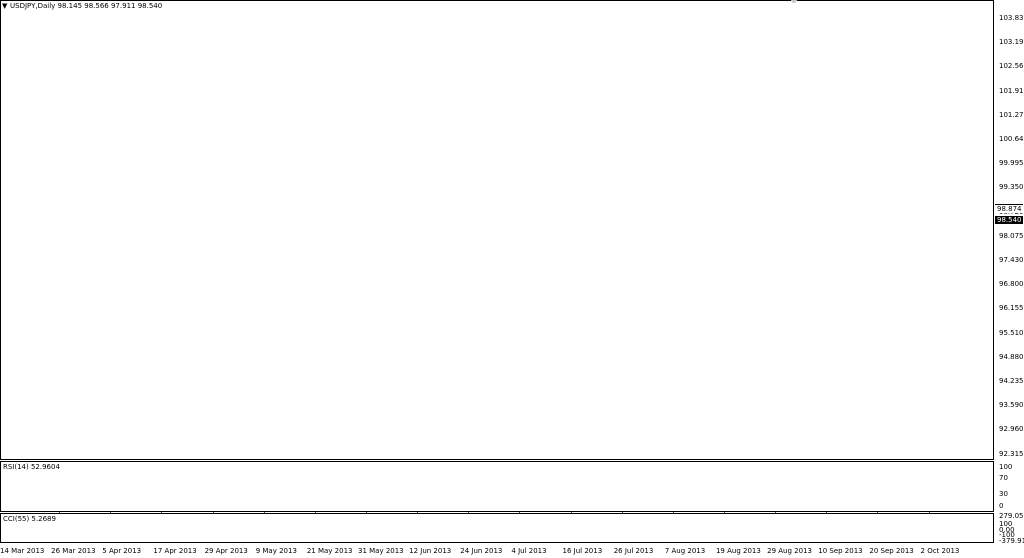 The height and width of the screenshot is (558, 1024). I want to click on time-scale-label: 20 Sep 2013, so click(891, 551).